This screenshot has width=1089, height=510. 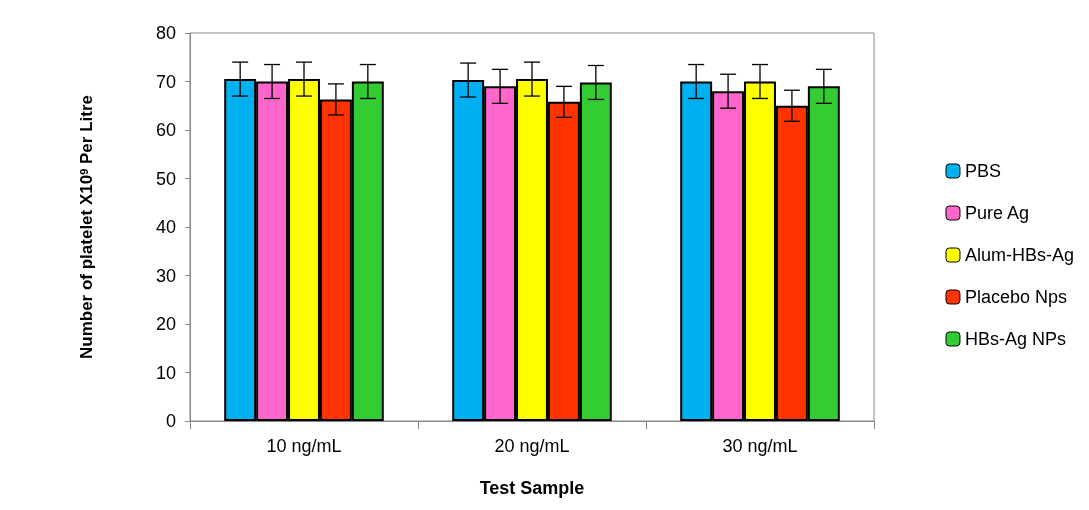 What do you see at coordinates (165, 372) in the screenshot?
I see `y-tick-label: 10` at bounding box center [165, 372].